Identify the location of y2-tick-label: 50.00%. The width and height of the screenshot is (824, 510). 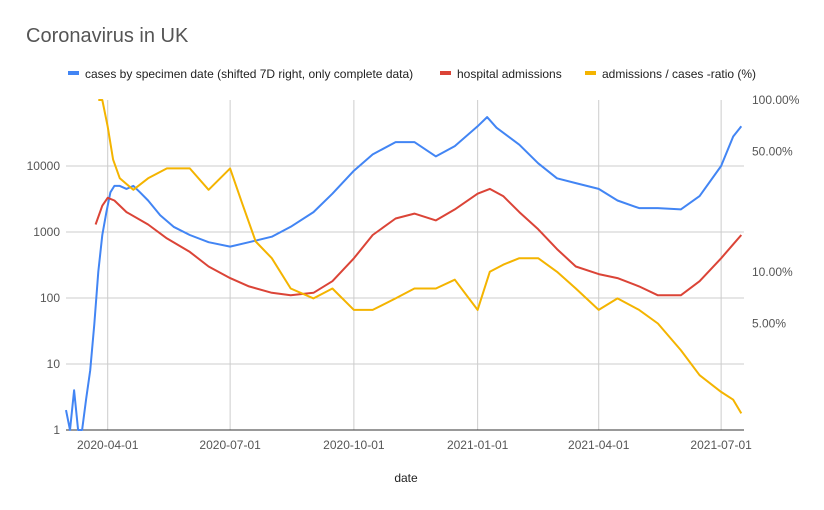
(772, 152).